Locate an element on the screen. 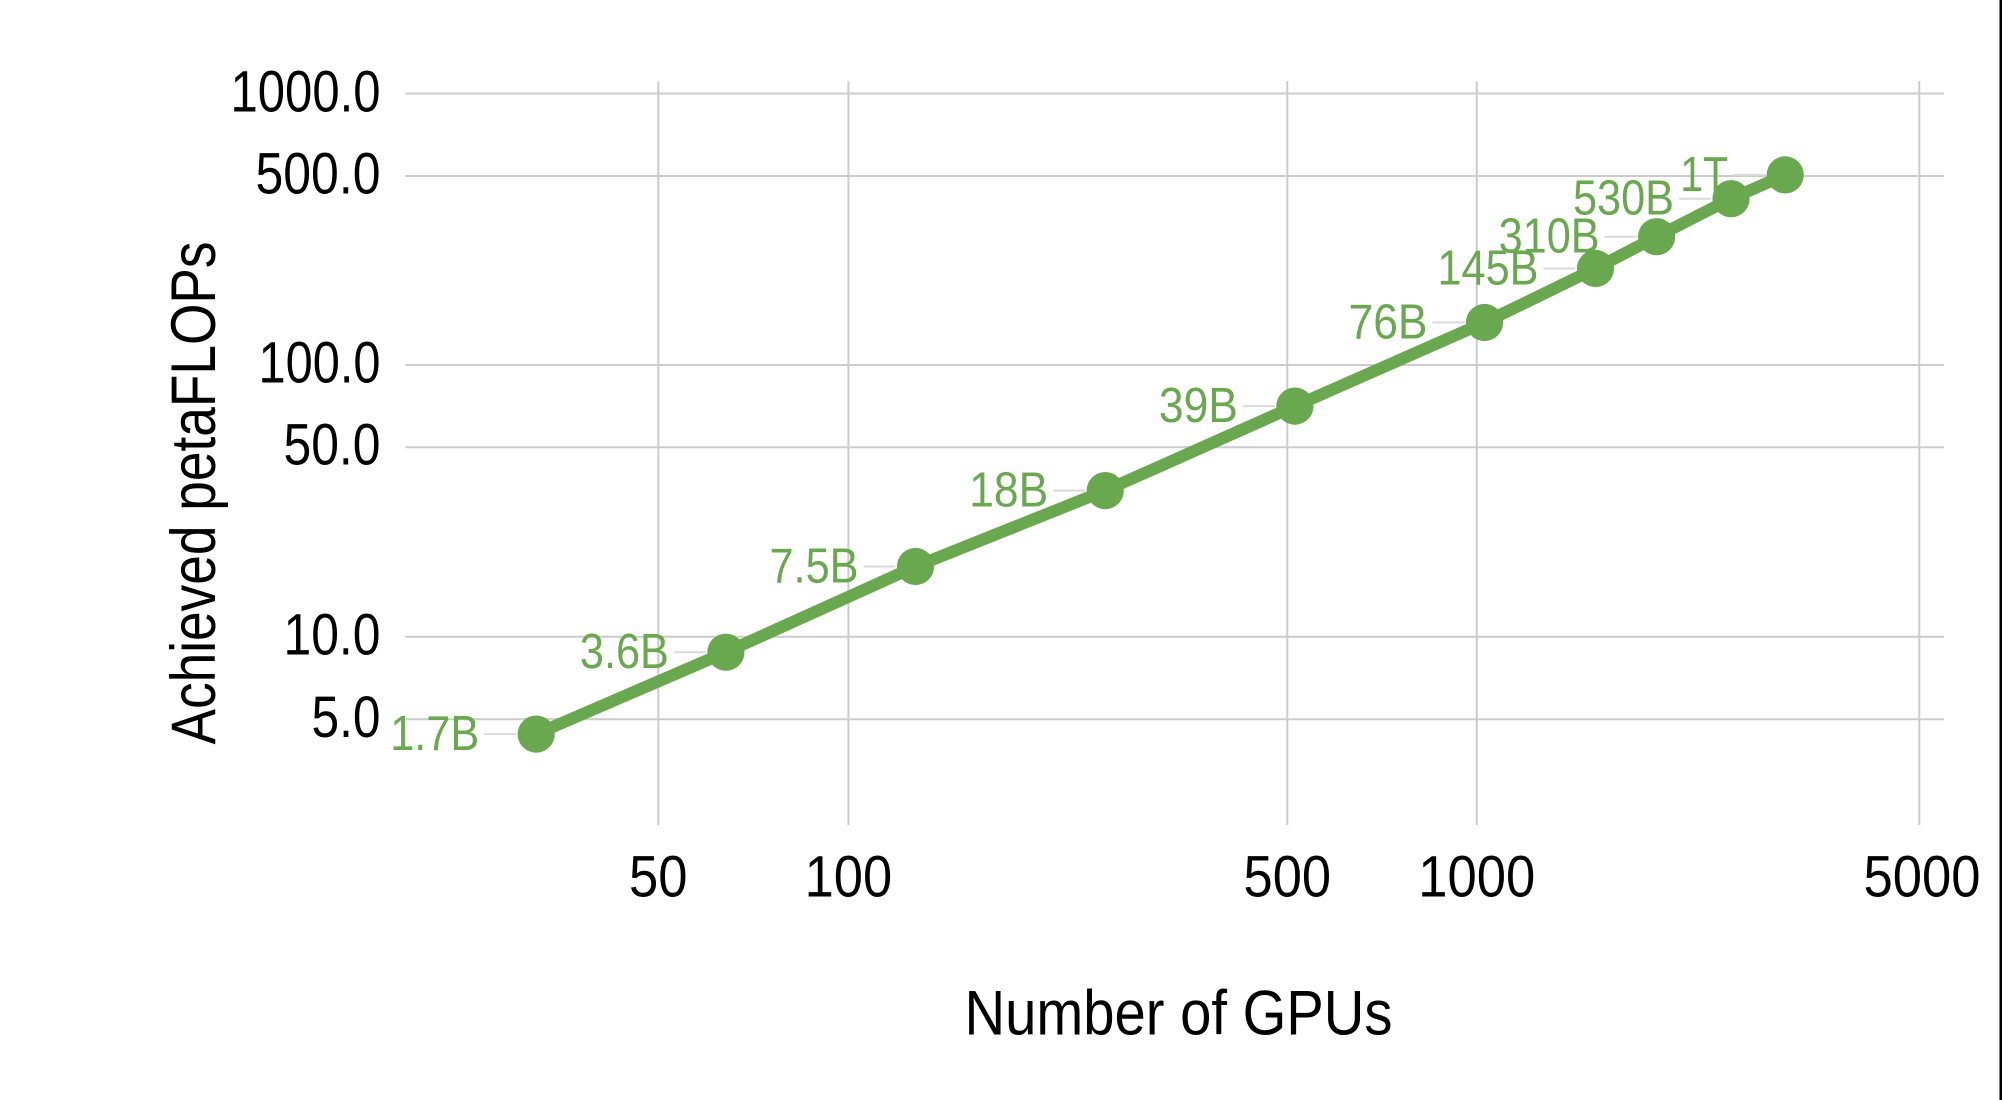  svg-text: 7.5B is located at coordinates (814, 566).